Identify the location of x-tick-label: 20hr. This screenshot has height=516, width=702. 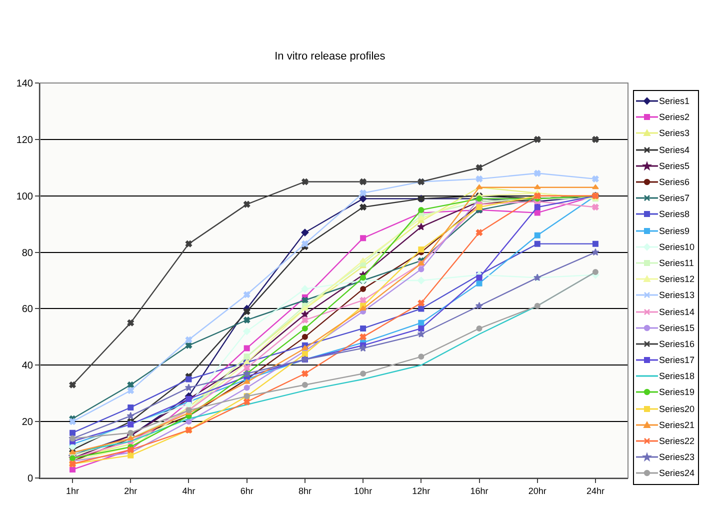
(537, 491).